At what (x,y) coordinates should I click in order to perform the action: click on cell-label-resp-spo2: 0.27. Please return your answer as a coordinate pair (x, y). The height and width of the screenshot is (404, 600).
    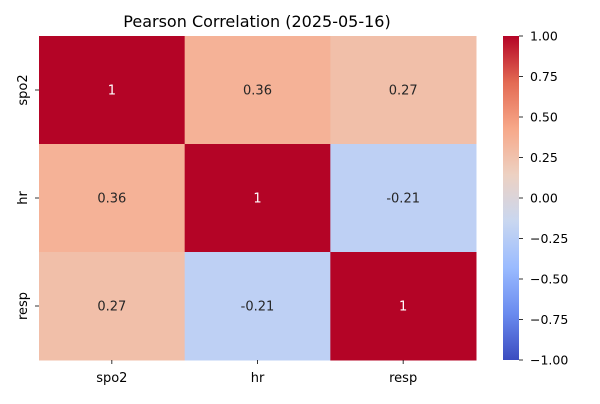
    Looking at the image, I should click on (111, 307).